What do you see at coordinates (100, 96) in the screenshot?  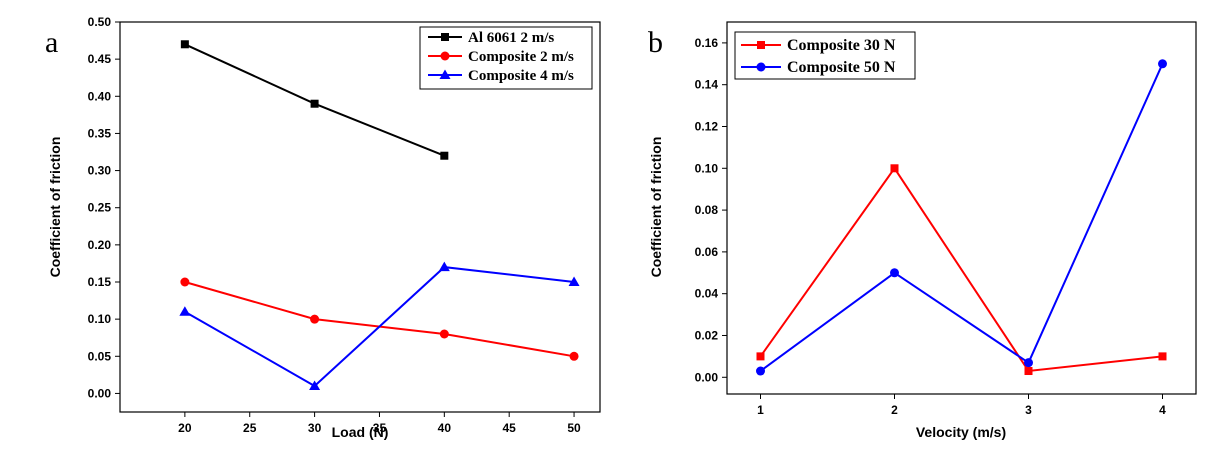 I see `panel-a-y-tick-label: 0.40` at bounding box center [100, 96].